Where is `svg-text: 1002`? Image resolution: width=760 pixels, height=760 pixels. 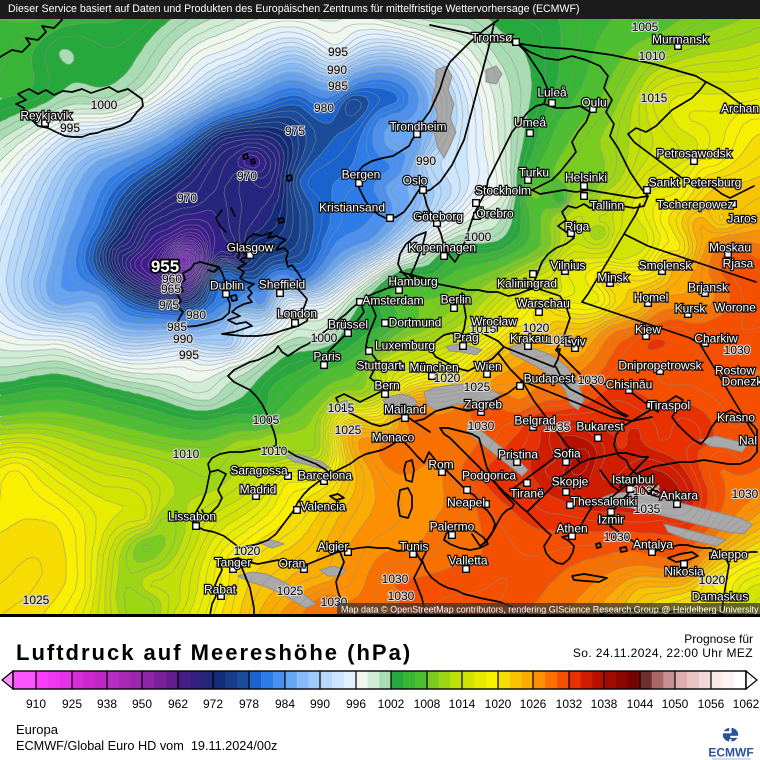
svg-text: 1002 is located at coordinates (391, 704).